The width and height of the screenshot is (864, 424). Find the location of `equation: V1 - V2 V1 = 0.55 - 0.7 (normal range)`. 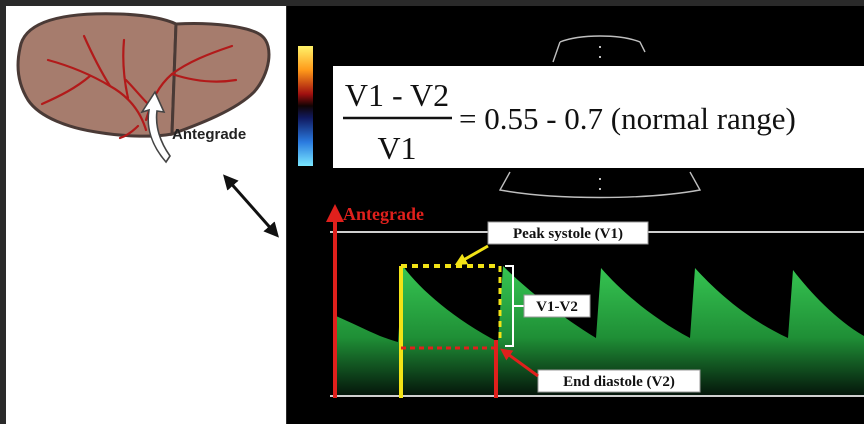

equation: V1 - V2 V1 = 0.55 - 0.7 (normal range) is located at coordinates (569, 121).